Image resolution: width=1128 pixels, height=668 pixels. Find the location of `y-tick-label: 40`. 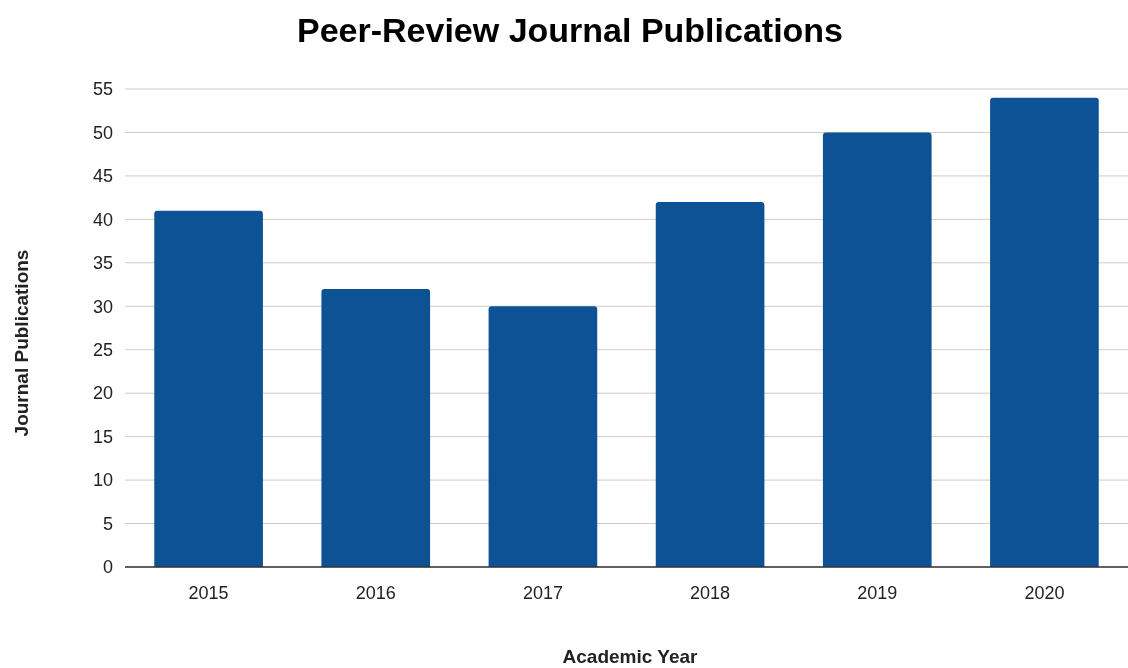

y-tick-label: 40 is located at coordinates (102, 219).